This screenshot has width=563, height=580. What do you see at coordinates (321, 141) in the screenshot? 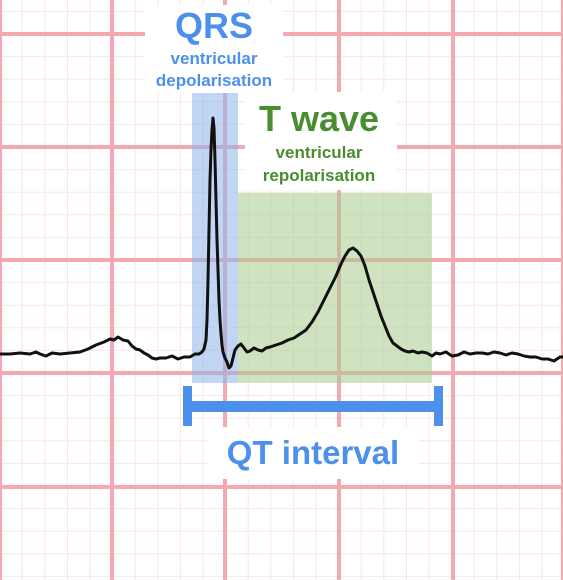
I see `t-wave-label-background` at bounding box center [321, 141].